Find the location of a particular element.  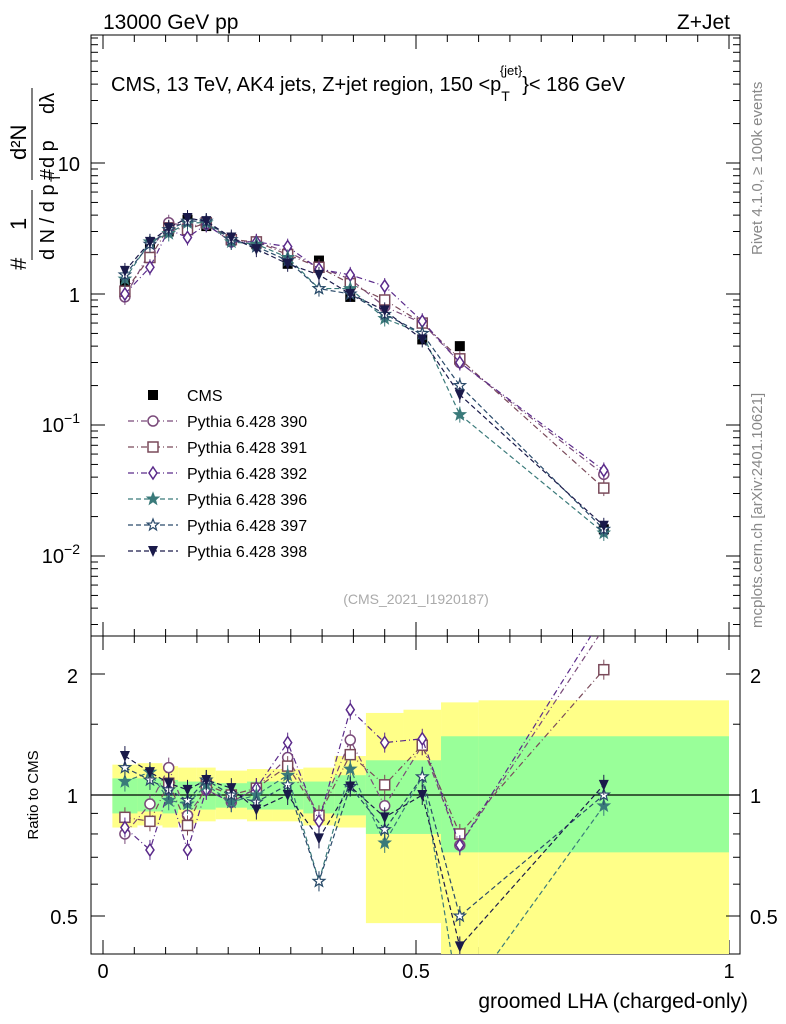

xtick-1: 1 is located at coordinates (728, 972).